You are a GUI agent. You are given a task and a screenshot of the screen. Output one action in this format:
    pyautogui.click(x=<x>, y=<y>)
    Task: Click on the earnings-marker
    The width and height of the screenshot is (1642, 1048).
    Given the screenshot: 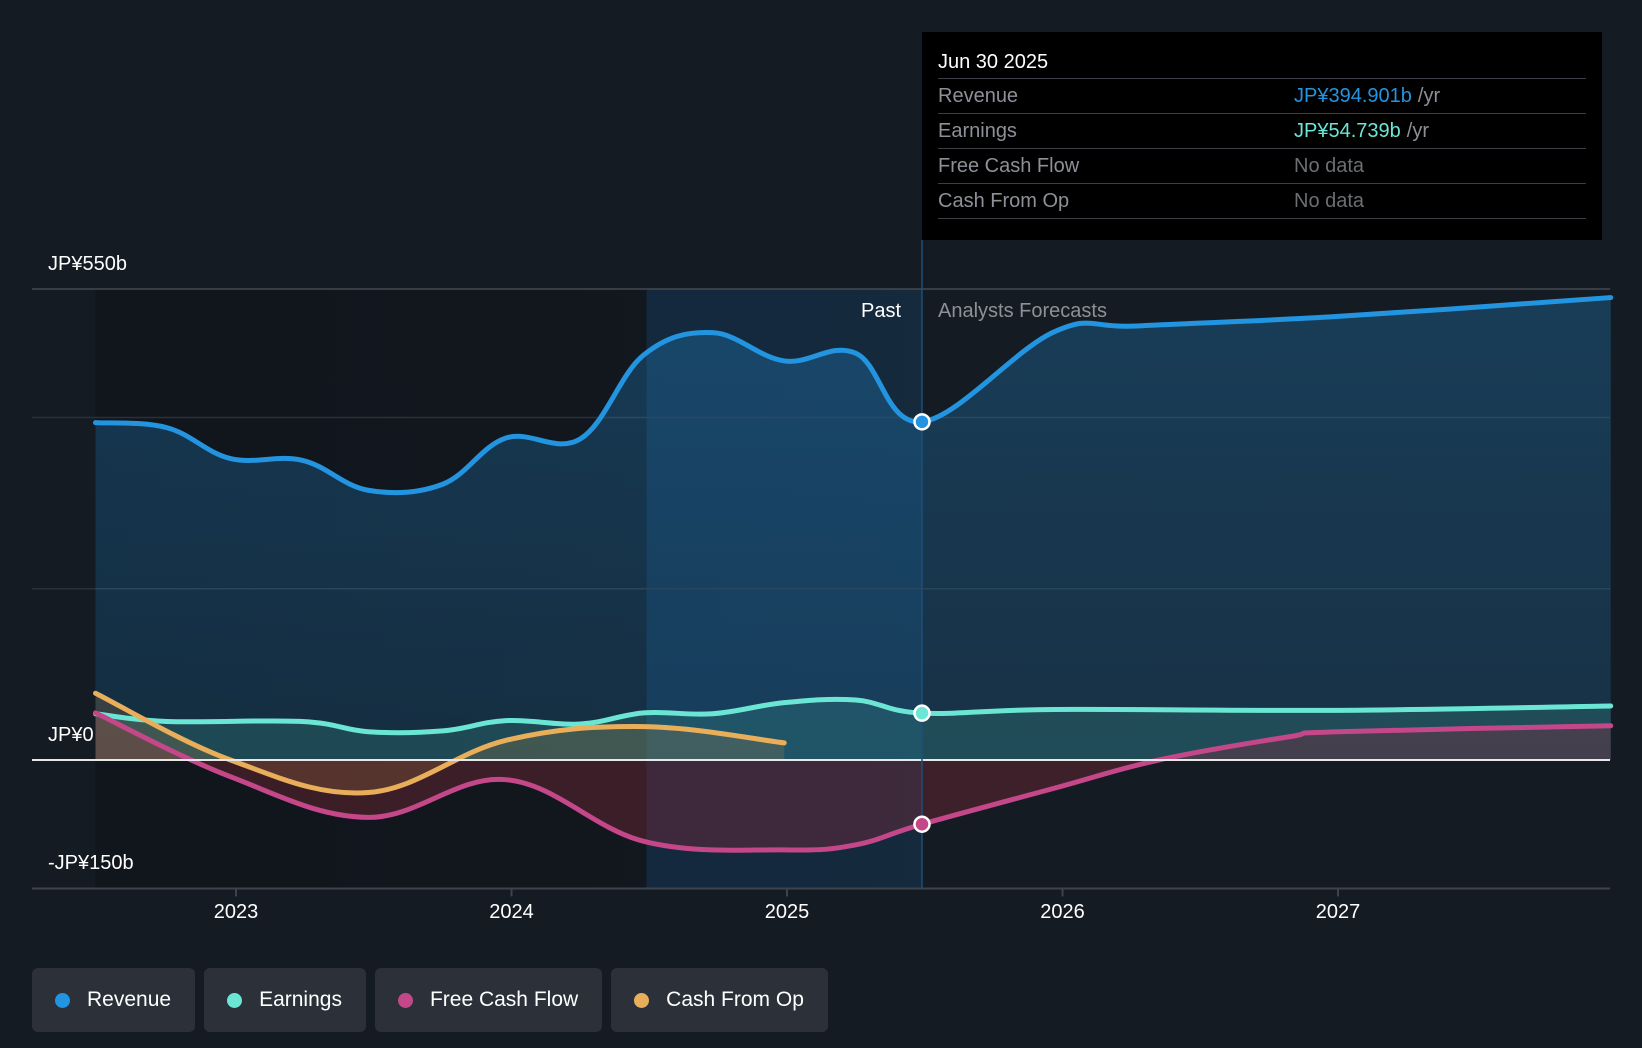 What is the action you would take?
    pyautogui.click(x=922, y=713)
    